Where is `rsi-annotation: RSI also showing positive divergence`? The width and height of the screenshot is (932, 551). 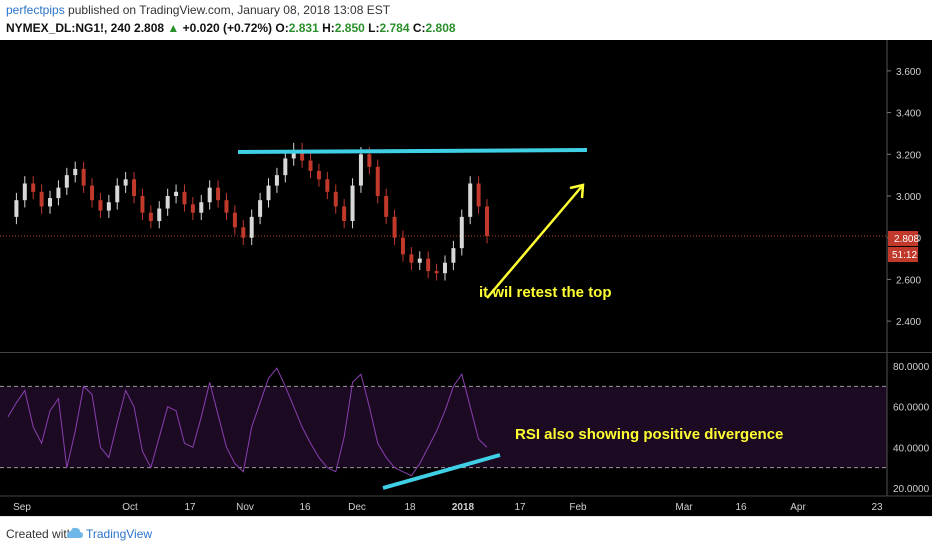 rsi-annotation: RSI also showing positive divergence is located at coordinates (649, 434).